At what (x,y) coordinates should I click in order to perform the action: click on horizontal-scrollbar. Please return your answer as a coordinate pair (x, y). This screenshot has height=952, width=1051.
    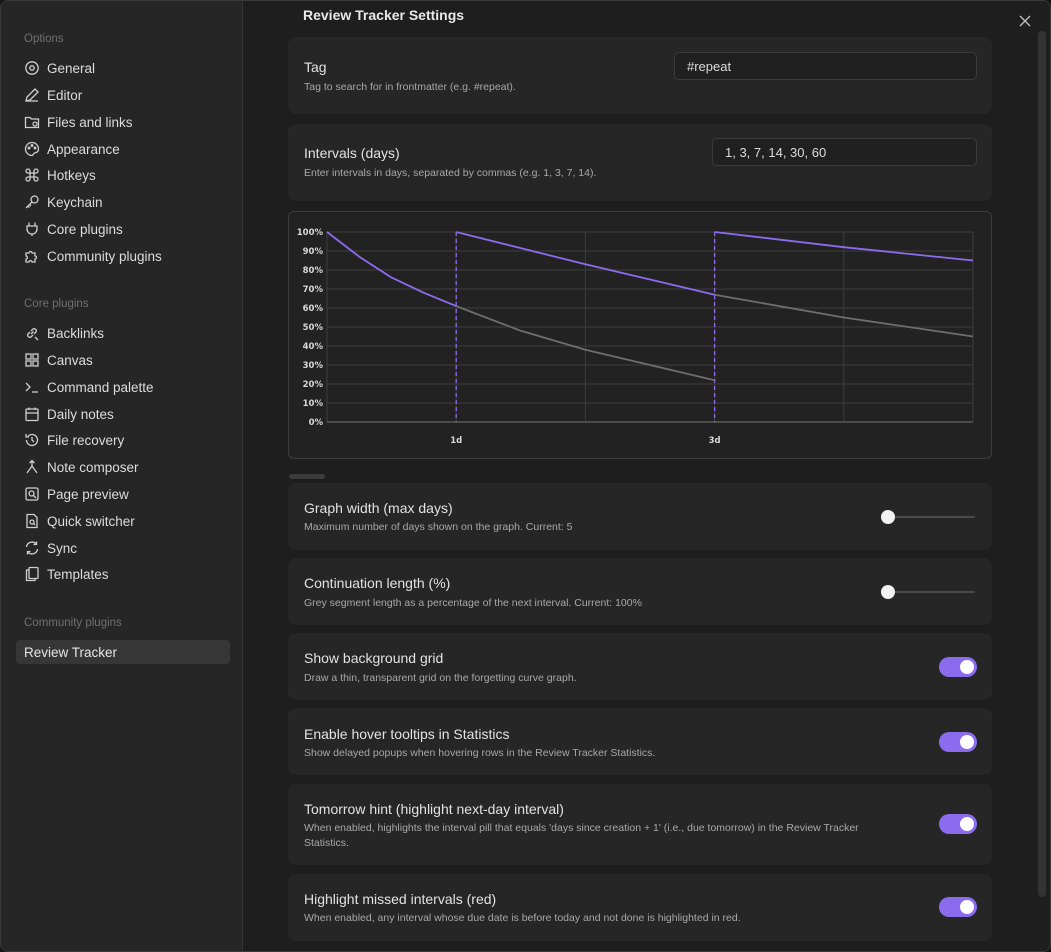
    Looking at the image, I should click on (307, 476).